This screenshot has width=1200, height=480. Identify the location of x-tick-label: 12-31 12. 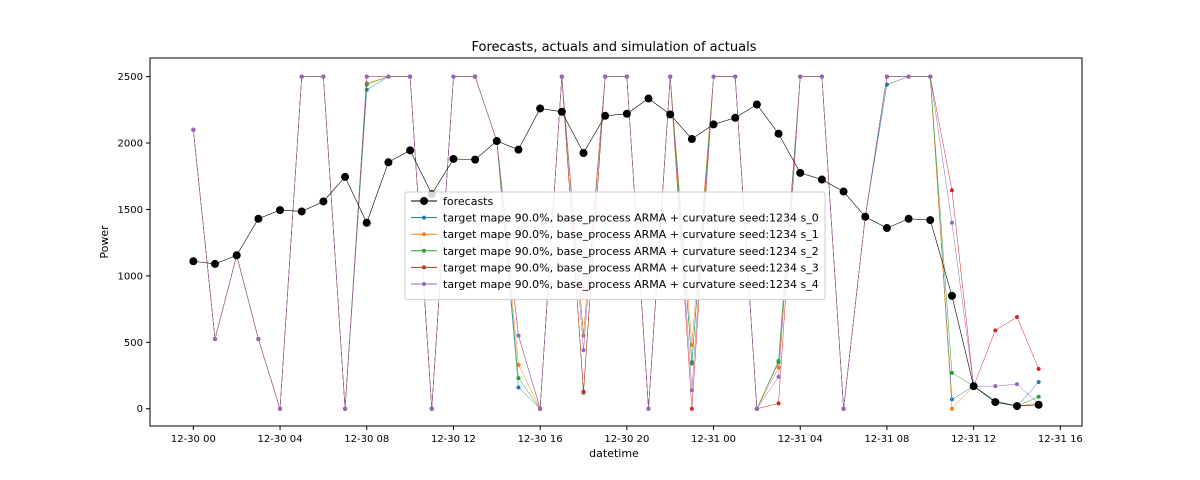
(973, 439).